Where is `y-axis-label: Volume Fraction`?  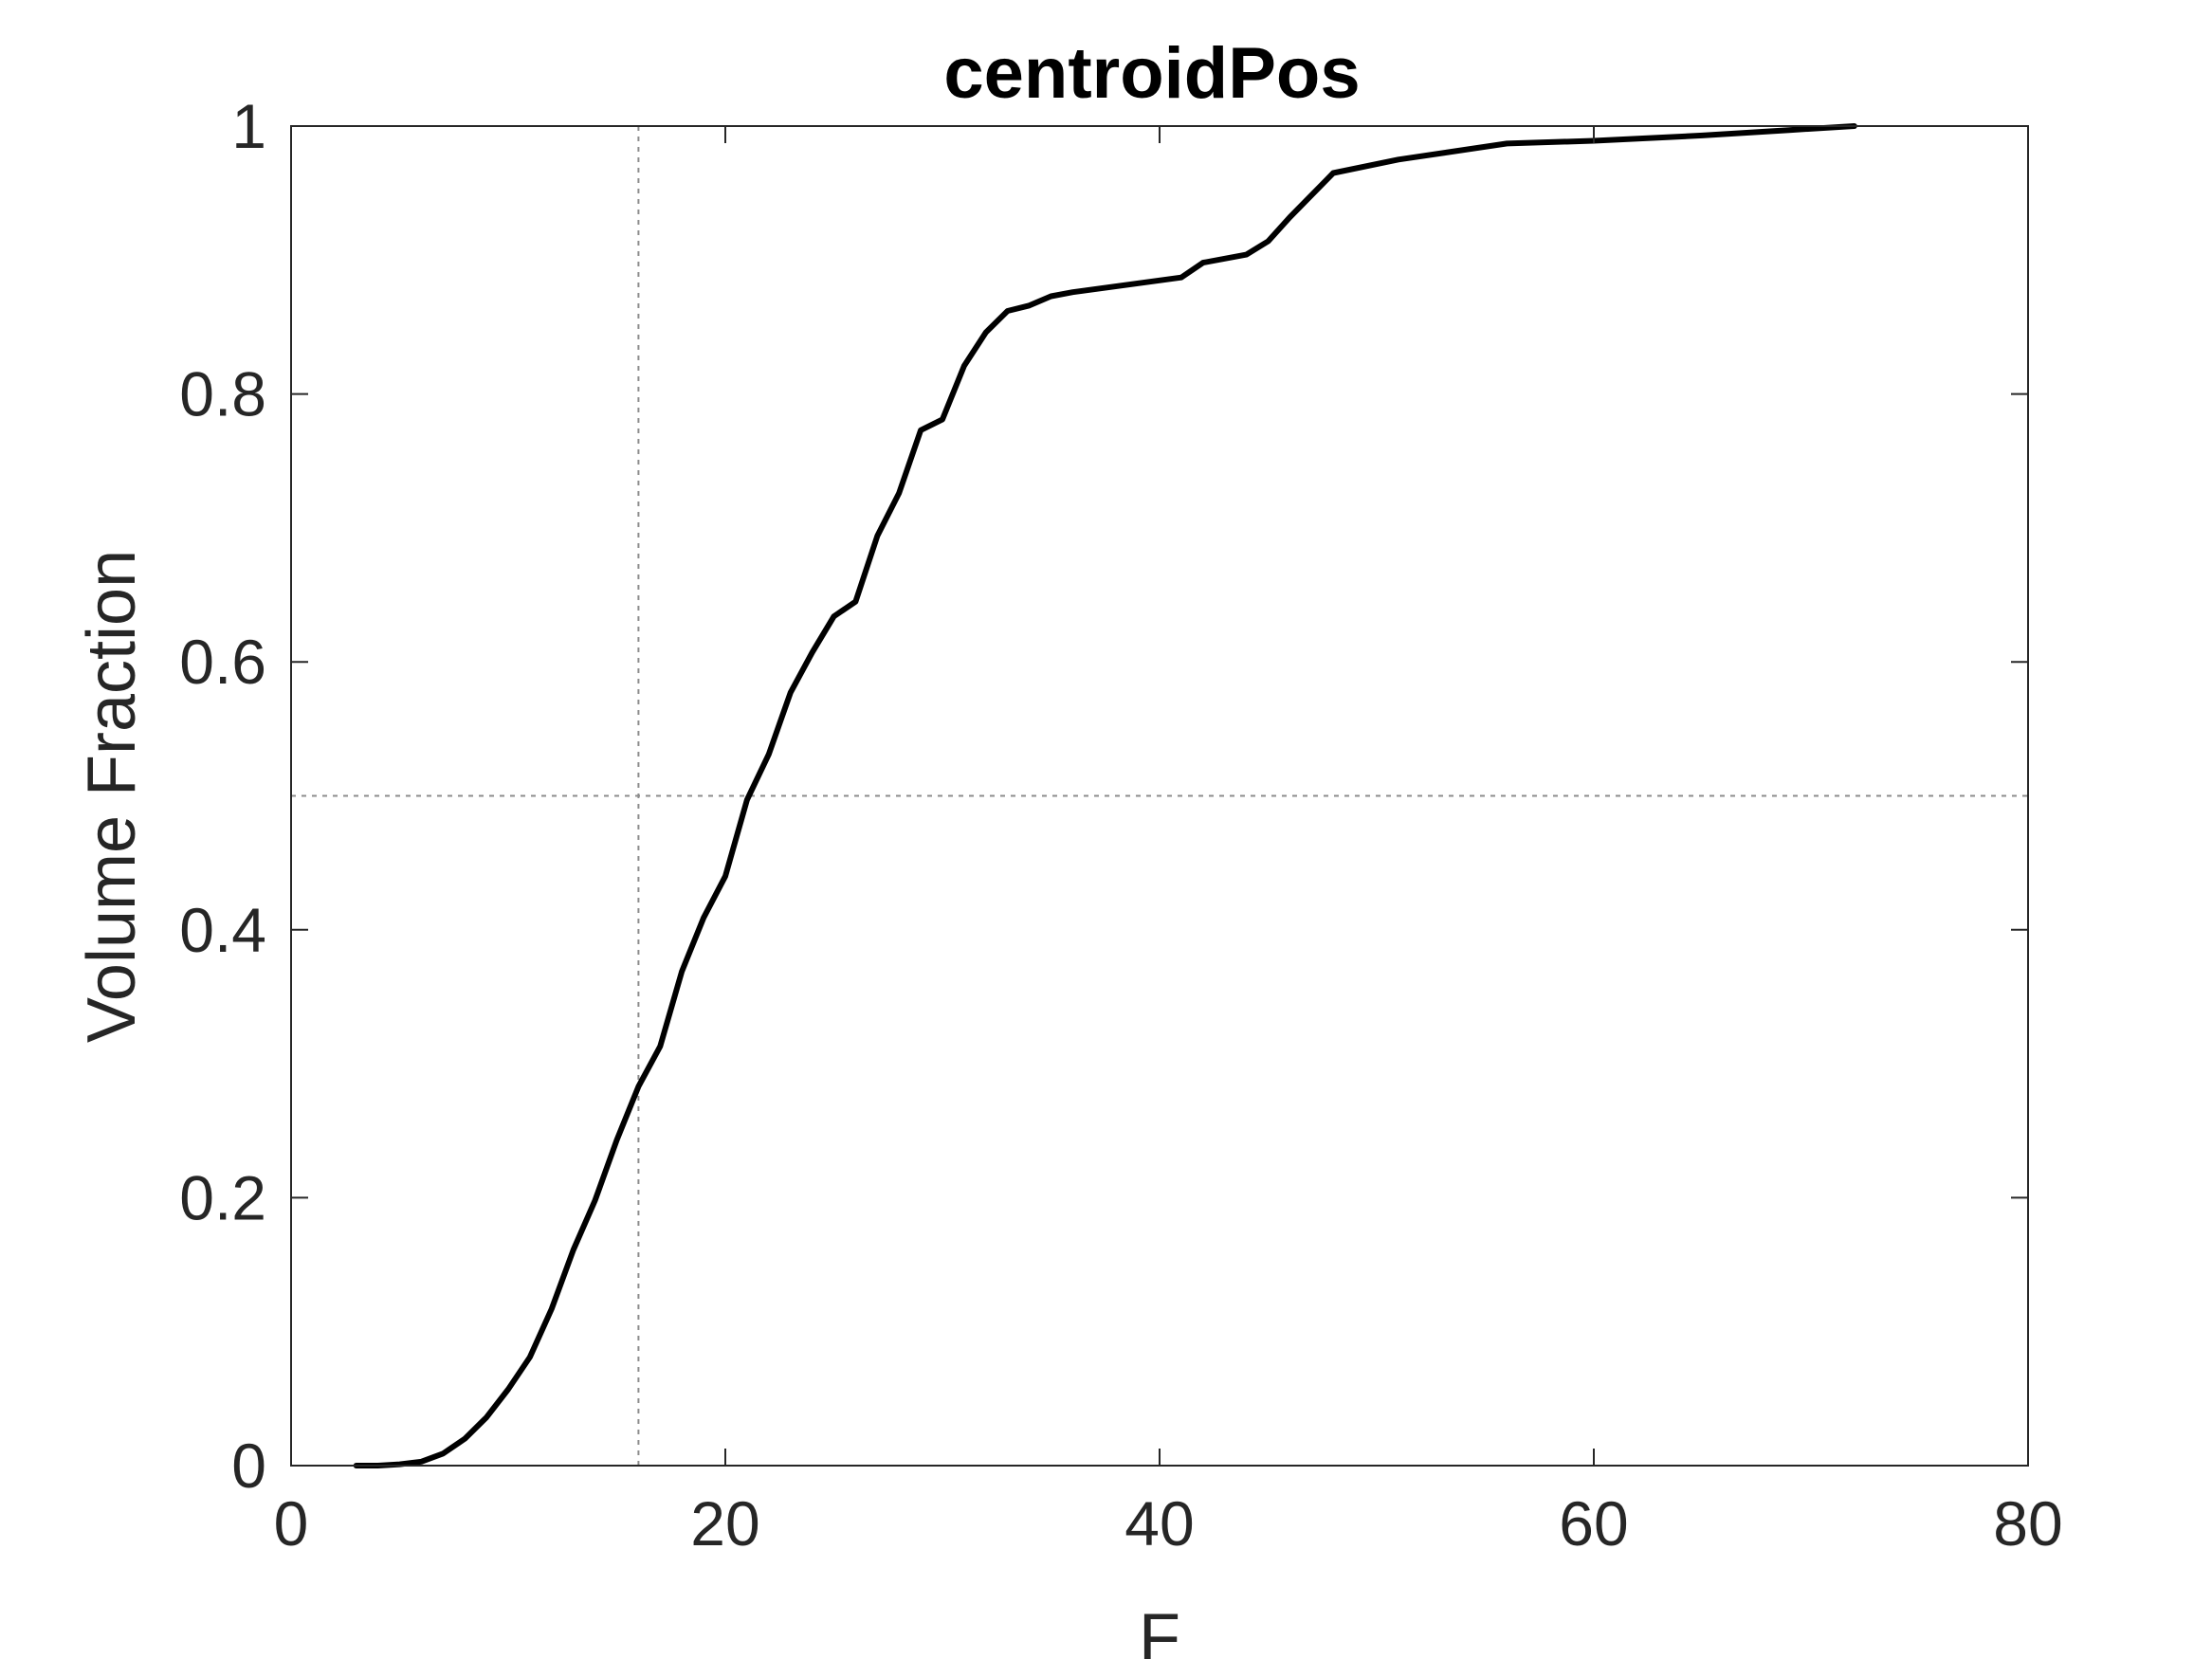
y-axis-label: Volume Fraction is located at coordinates (112, 796).